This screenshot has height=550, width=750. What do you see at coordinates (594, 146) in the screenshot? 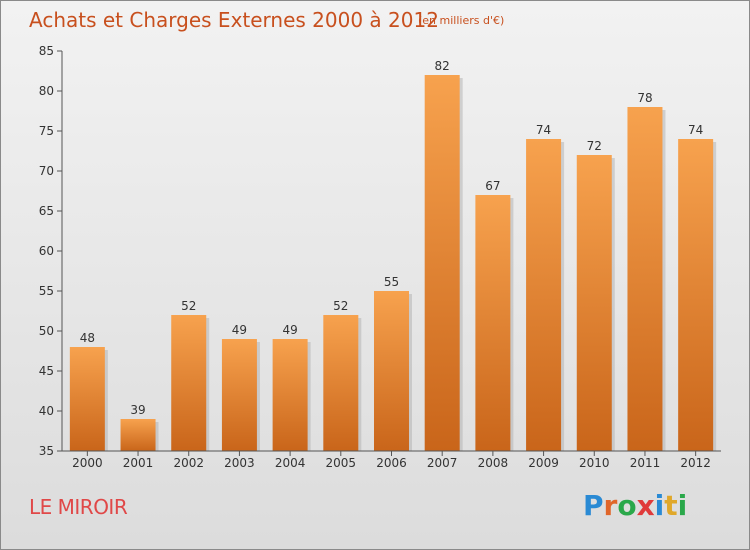
I see `bar-value-label: 72` at bounding box center [594, 146].